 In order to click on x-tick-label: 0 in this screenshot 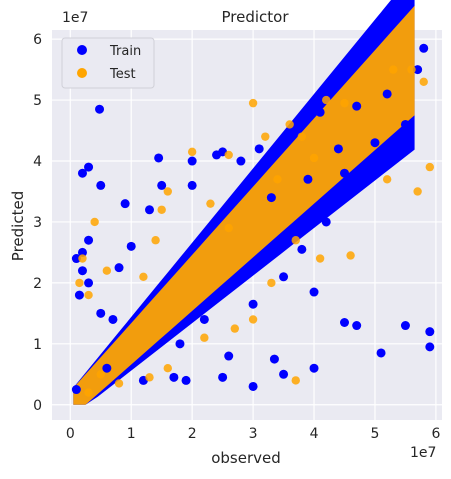, I will do `click(70, 434)`.